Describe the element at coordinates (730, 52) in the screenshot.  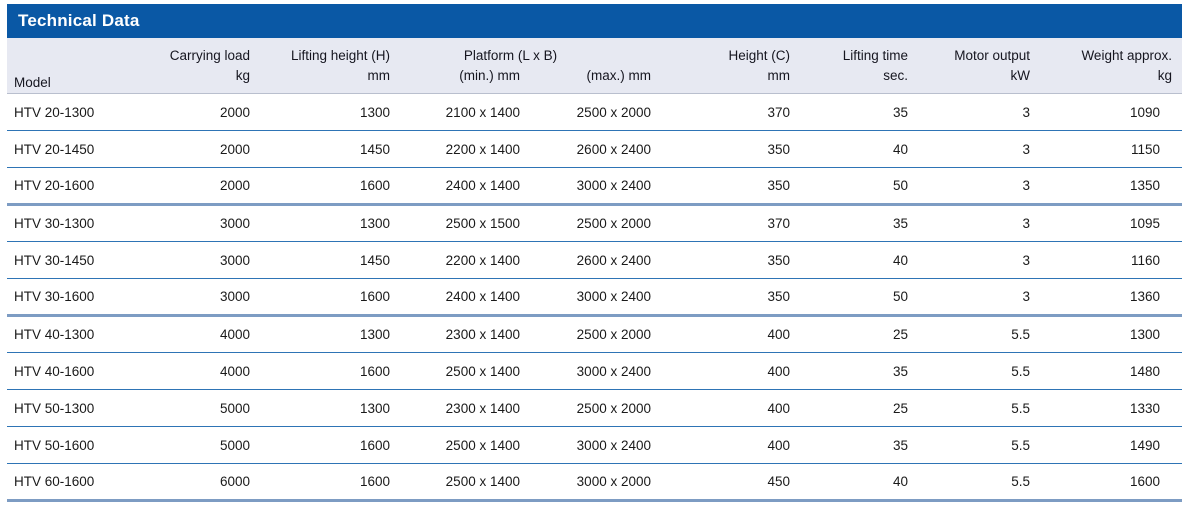
I see `column-header-height-c: Height (C)` at that location.